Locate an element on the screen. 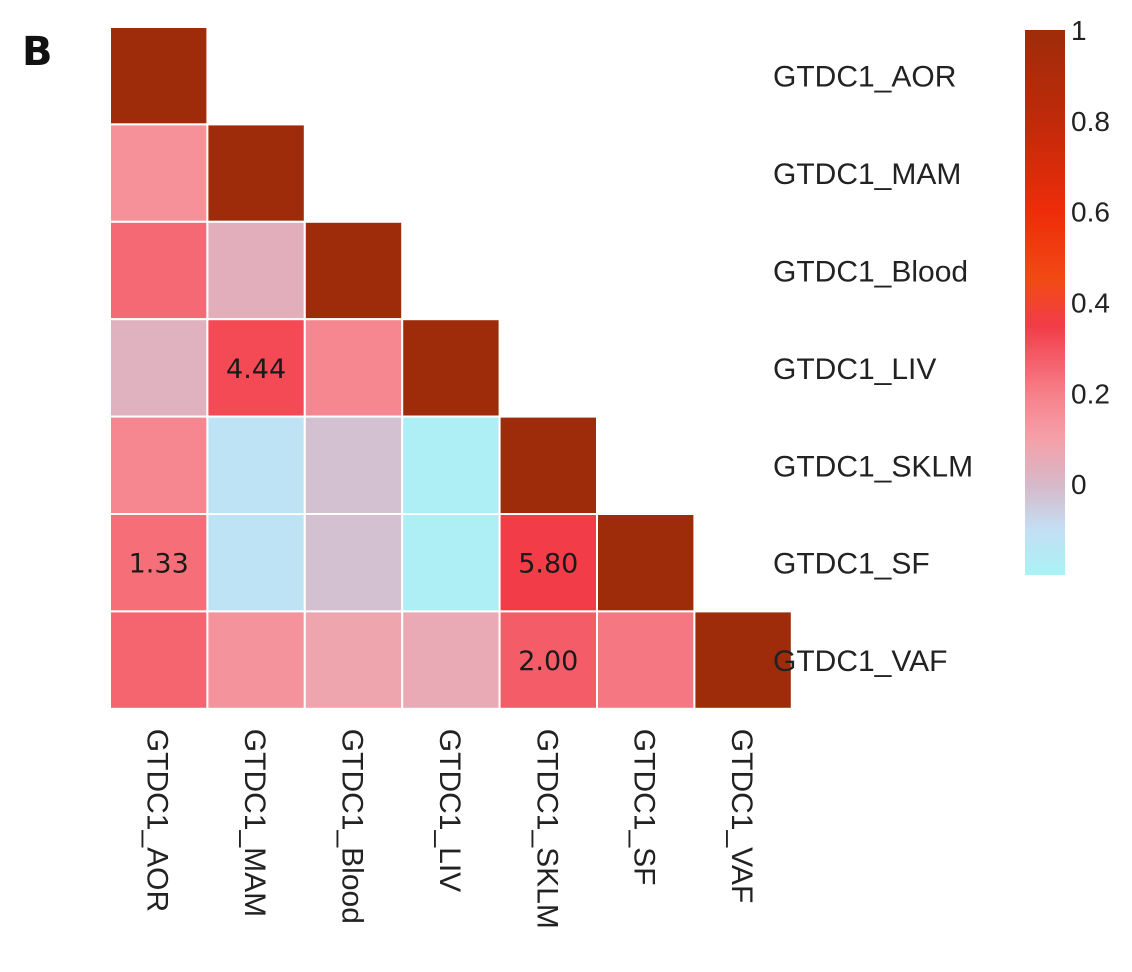 Image resolution: width=1132 pixels, height=972 pixels. heatmap-cell-GTDC1_SKLM-GTDC1_AOR is located at coordinates (159, 465).